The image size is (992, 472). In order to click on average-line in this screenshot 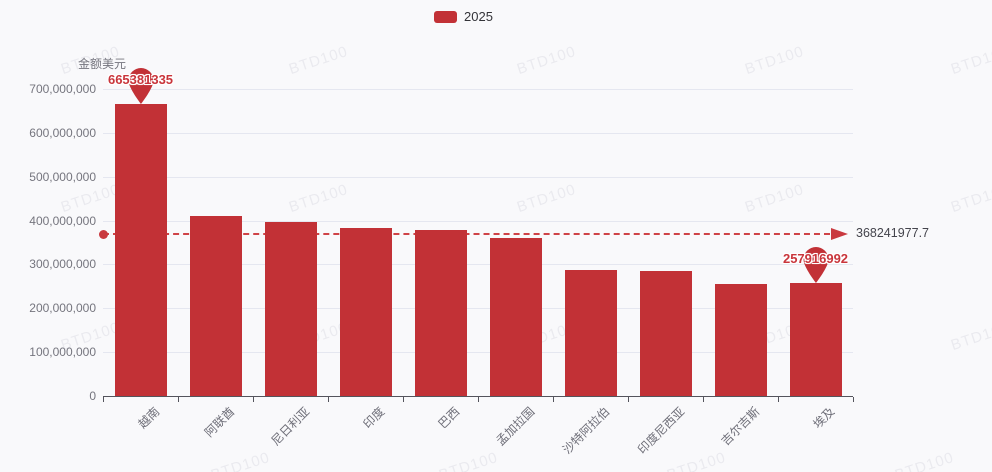, I will do `click(466, 234)`.